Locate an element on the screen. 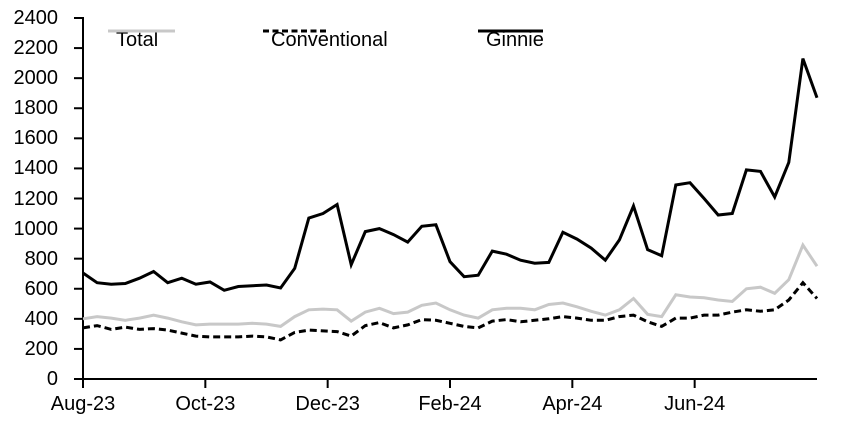 The height and width of the screenshot is (429, 852). legend-item-conventional: Conventional is located at coordinates (325, 40).